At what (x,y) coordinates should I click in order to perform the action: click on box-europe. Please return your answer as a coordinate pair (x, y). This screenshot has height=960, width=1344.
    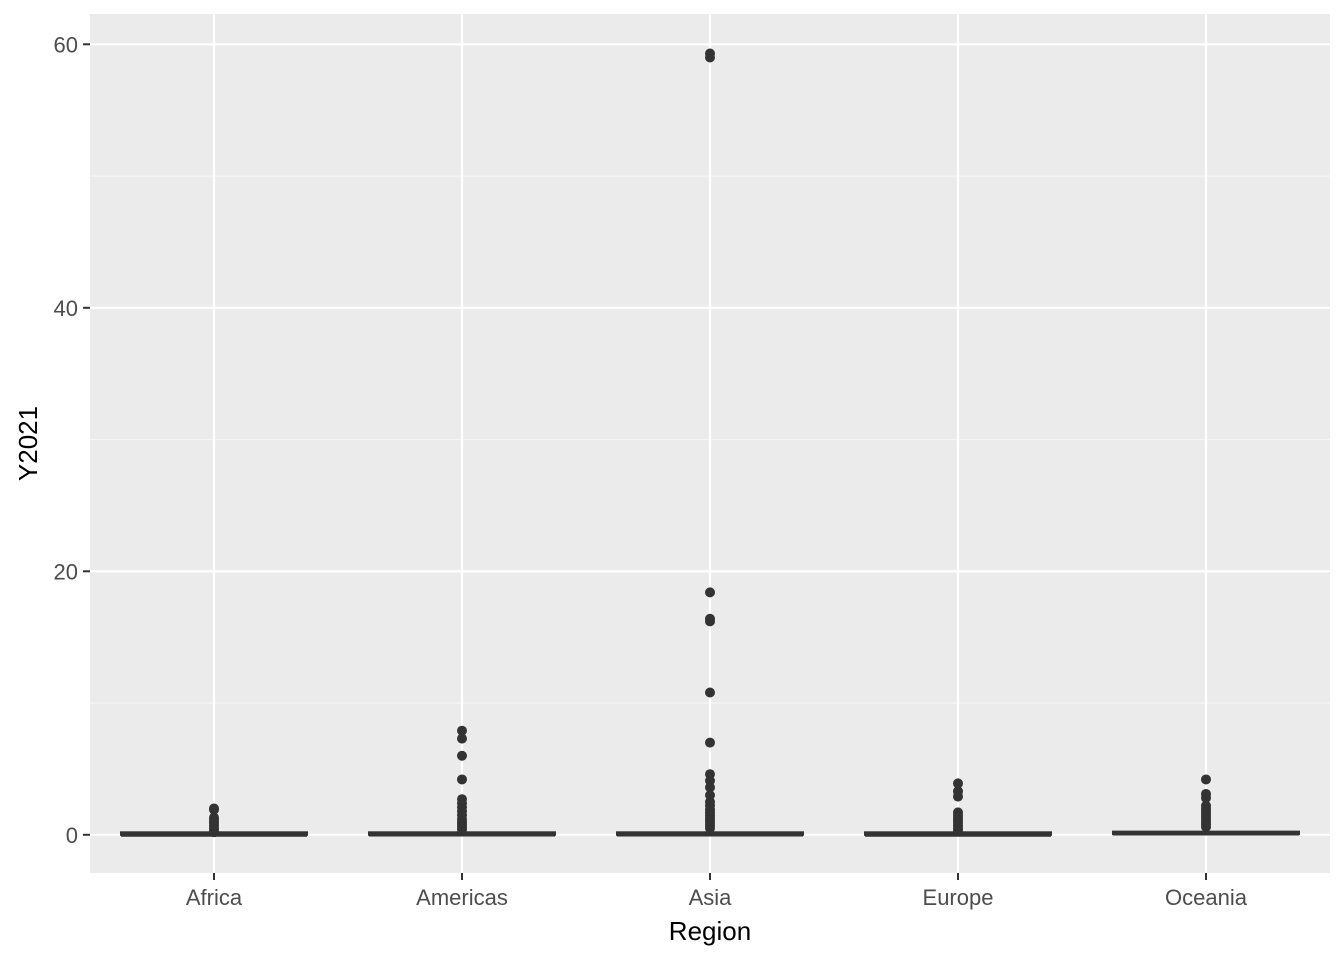
    Looking at the image, I should click on (958, 807).